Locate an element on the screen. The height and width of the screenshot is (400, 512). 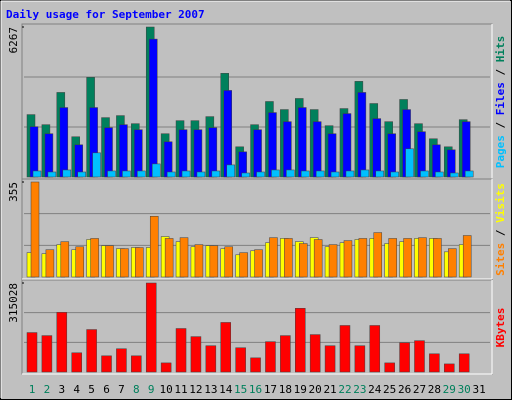
legend: KBytes is located at coordinates (500, 328).